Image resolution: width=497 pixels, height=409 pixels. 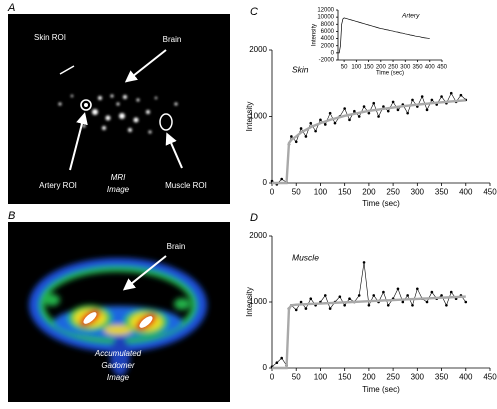 What do you see at coordinates (390, 35) in the screenshot?
I see `inset-background` at bounding box center [390, 35].